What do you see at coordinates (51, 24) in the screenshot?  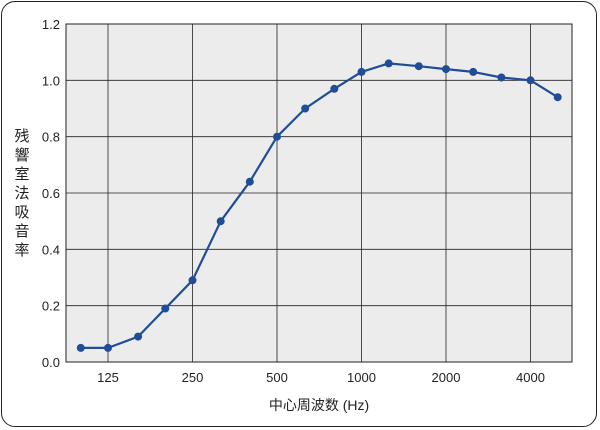 I see `y-tick-label: 1.2` at bounding box center [51, 24].